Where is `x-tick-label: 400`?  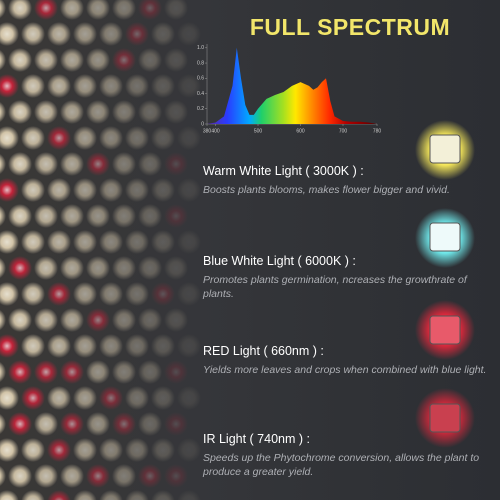 x-tick-label: 400 is located at coordinates (215, 131).